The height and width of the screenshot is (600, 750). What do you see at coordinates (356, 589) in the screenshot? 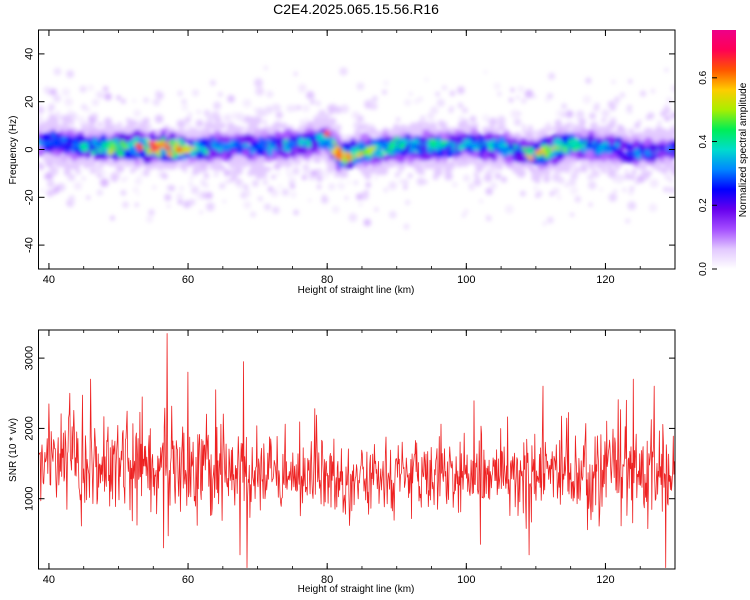
I see `snr-xlabel: Height of straight line (km)` at bounding box center [356, 589].